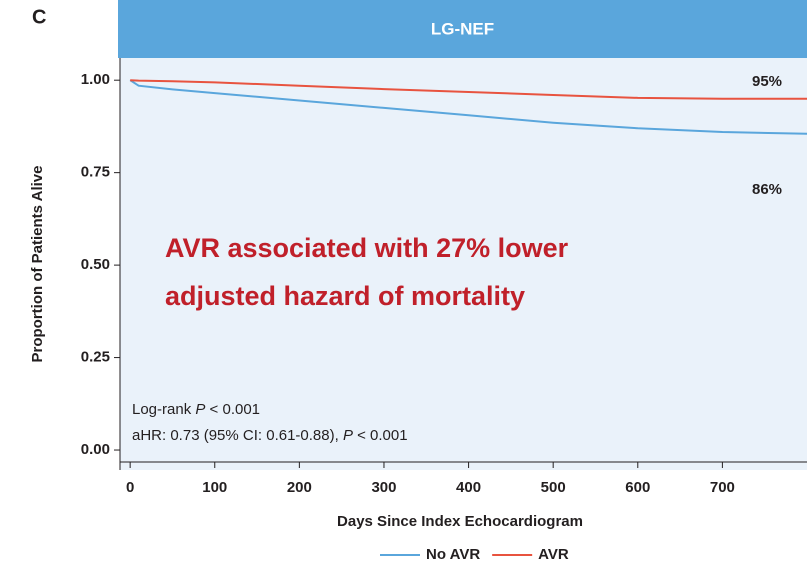  What do you see at coordinates (39, 17) in the screenshot?
I see `panel-label: C` at bounding box center [39, 17].